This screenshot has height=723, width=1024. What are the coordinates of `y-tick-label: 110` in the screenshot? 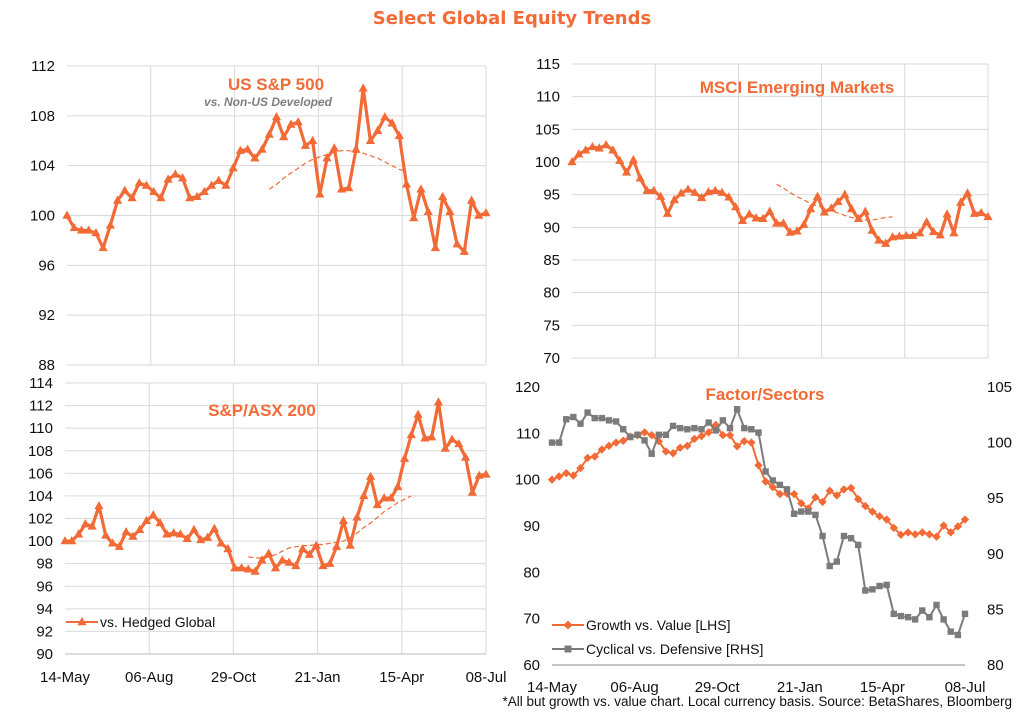 It's located at (528, 433).